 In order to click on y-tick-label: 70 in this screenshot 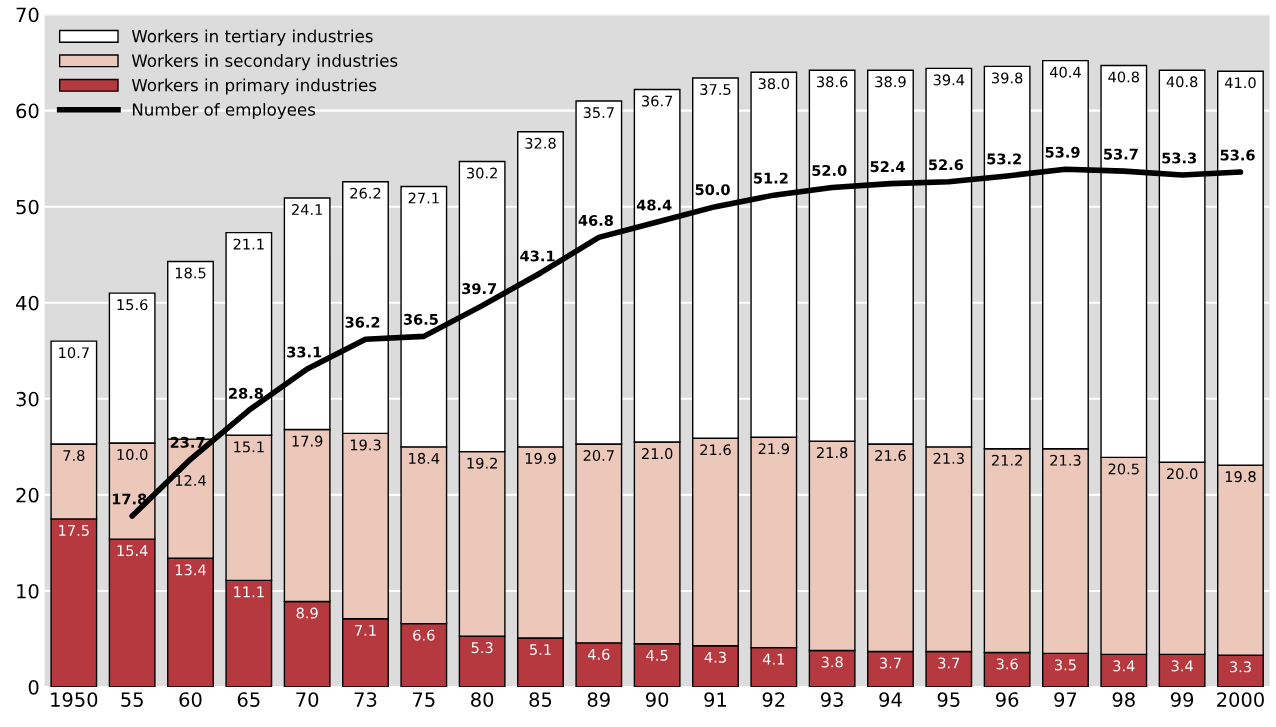, I will do `click(27, 15)`.